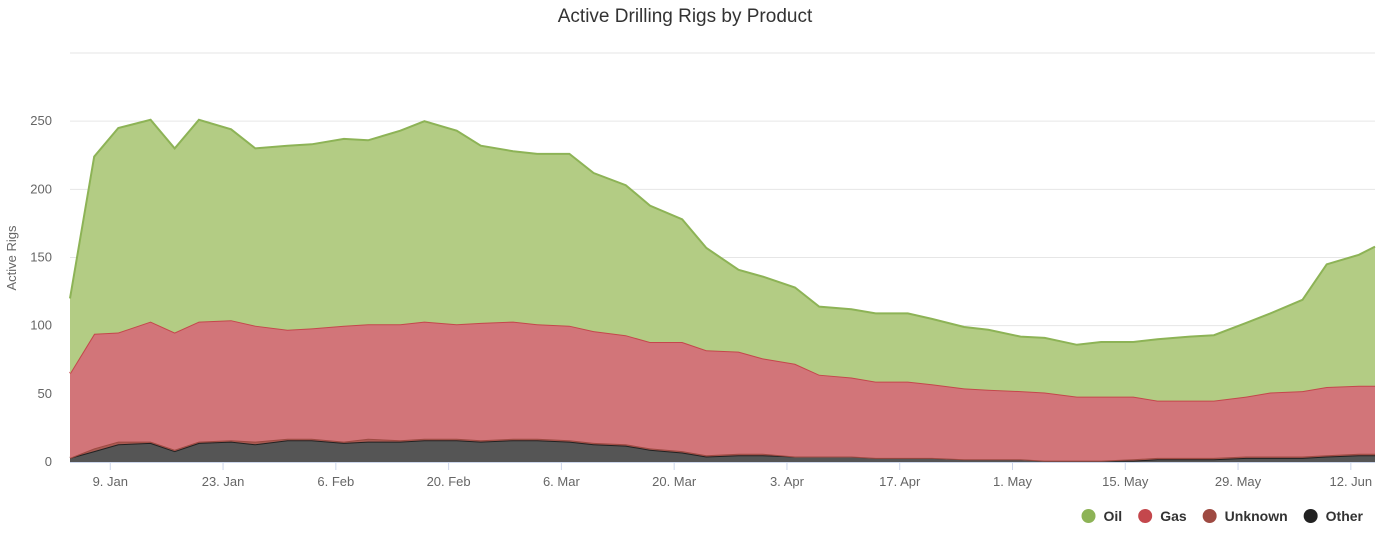 This screenshot has height=539, width=1381. Describe the element at coordinates (41, 188) in the screenshot. I see `y-tick-label: 200` at that location.